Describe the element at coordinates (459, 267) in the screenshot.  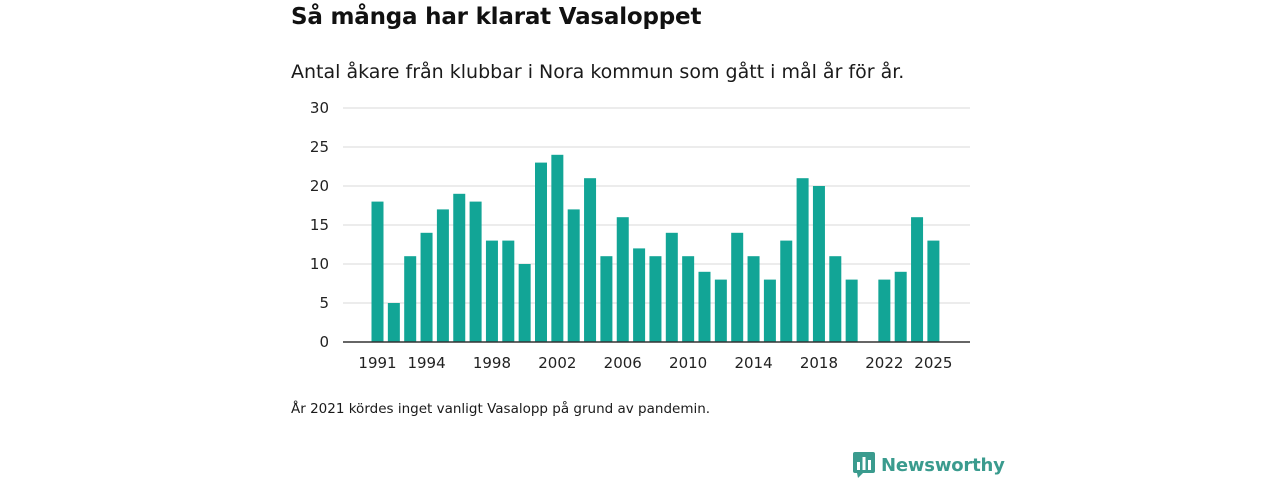
I see `bar-1996` at that location.